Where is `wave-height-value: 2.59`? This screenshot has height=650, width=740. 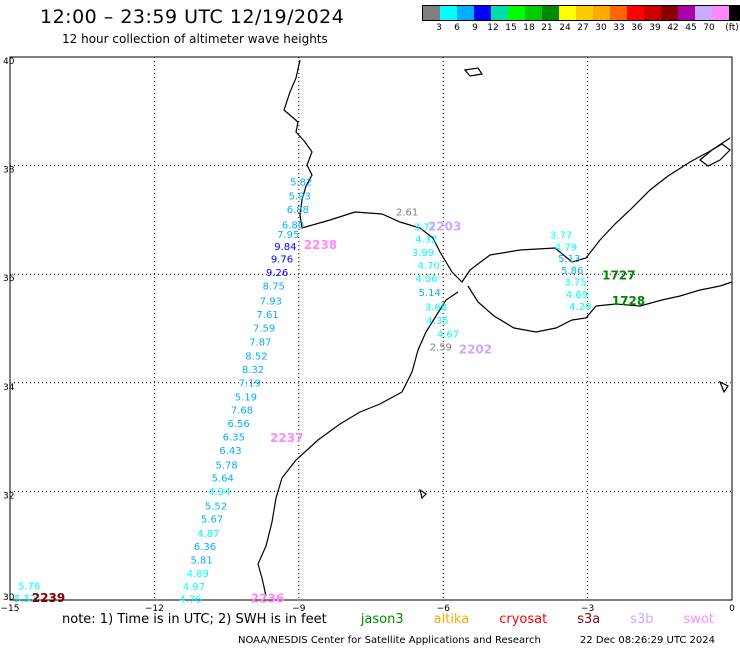 wave-height-value: 2.59 is located at coordinates (441, 348).